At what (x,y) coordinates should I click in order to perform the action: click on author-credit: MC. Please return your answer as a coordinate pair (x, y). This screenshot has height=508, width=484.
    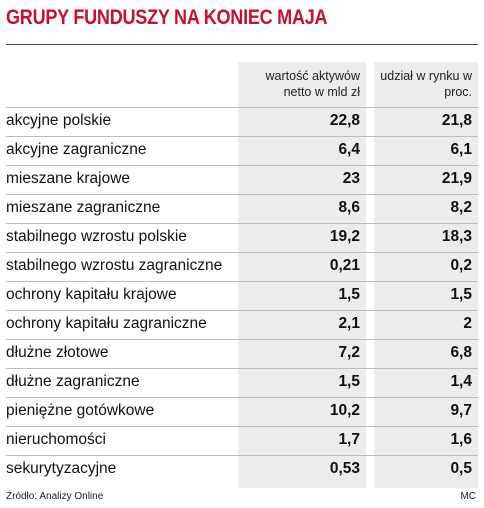
    Looking at the image, I should click on (468, 496).